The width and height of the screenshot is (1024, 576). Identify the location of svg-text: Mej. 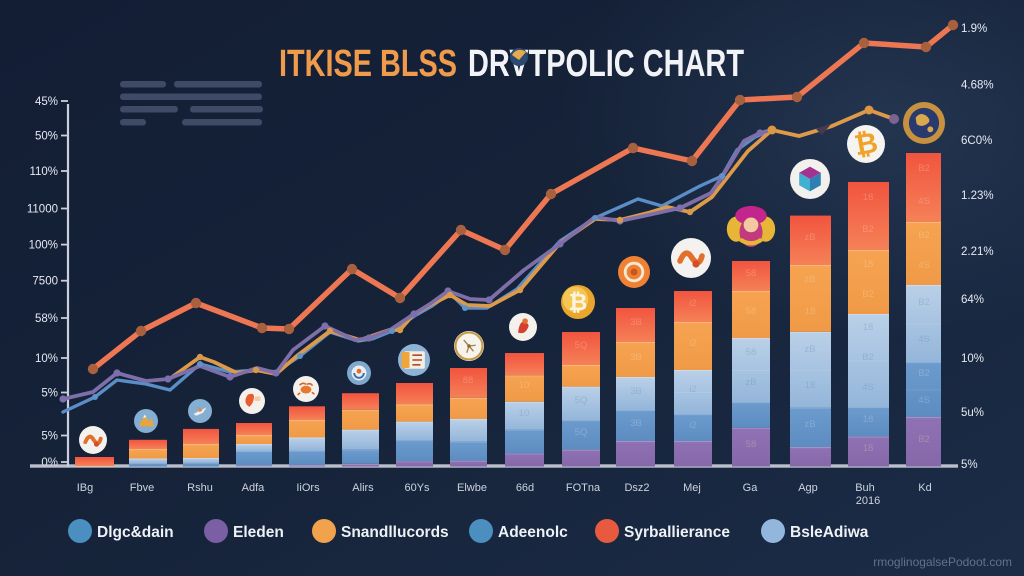
(692, 488).